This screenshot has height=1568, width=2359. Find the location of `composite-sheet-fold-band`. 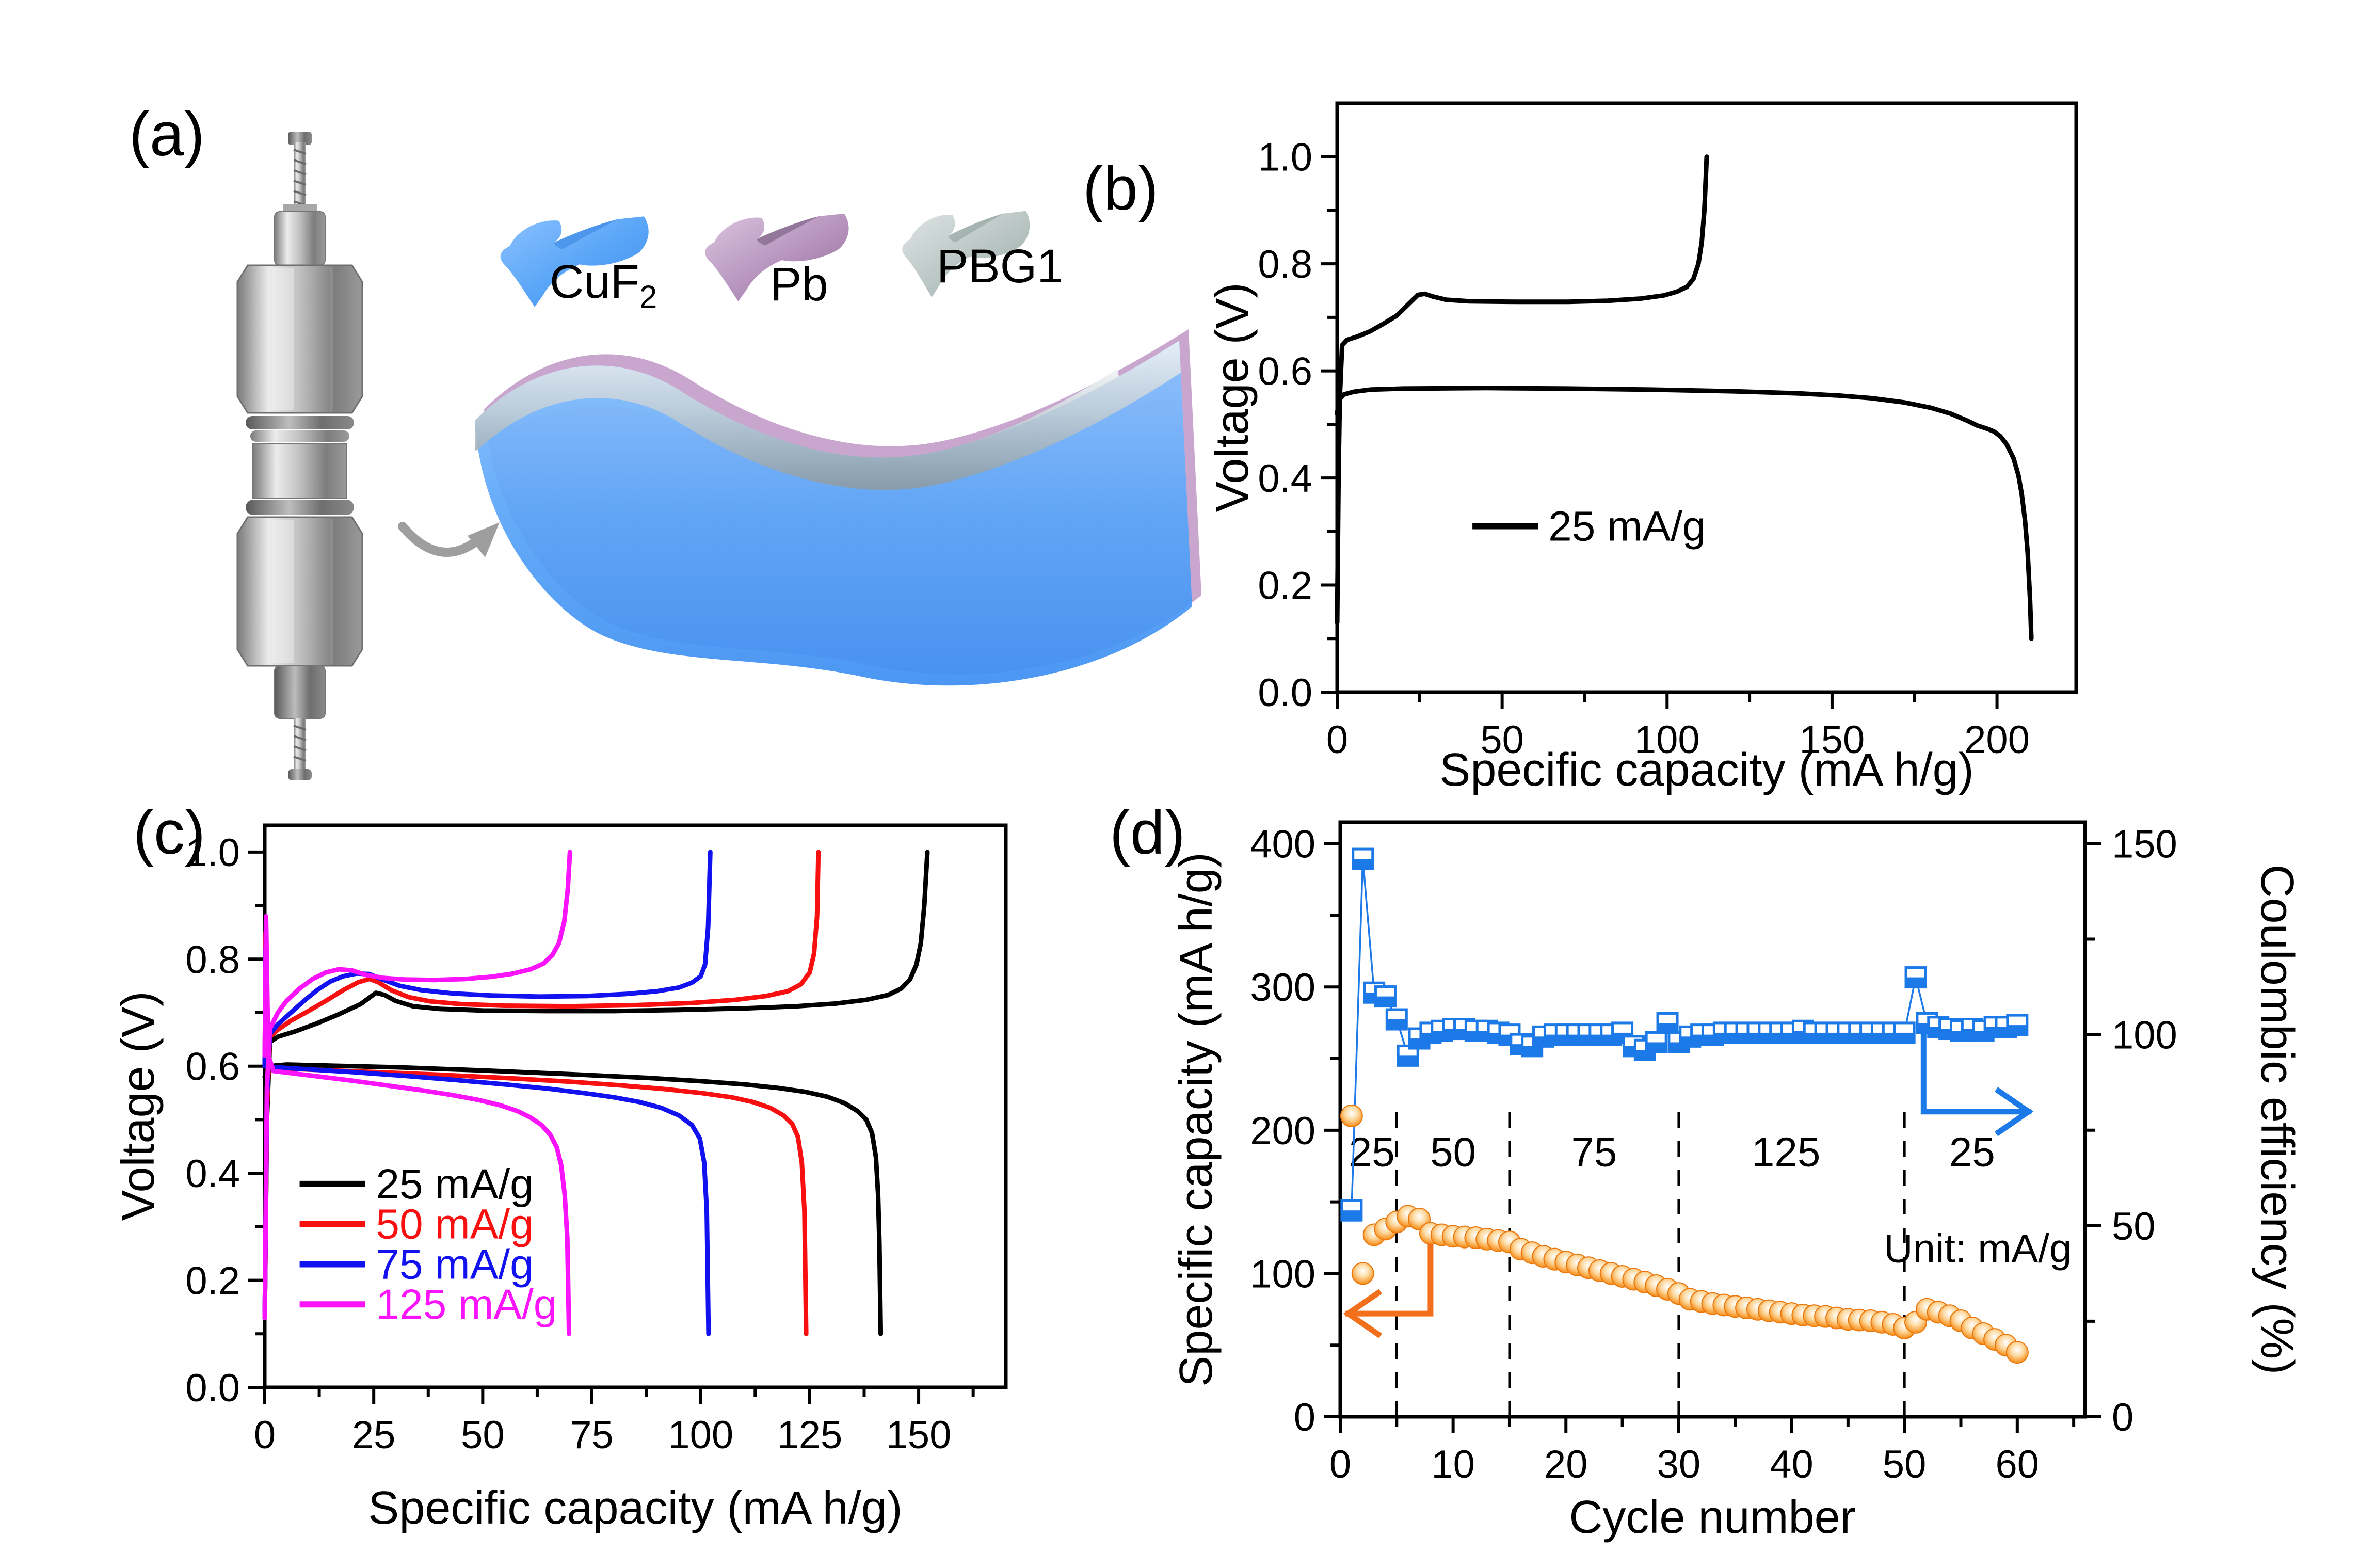

composite-sheet-fold-band is located at coordinates (828, 415).